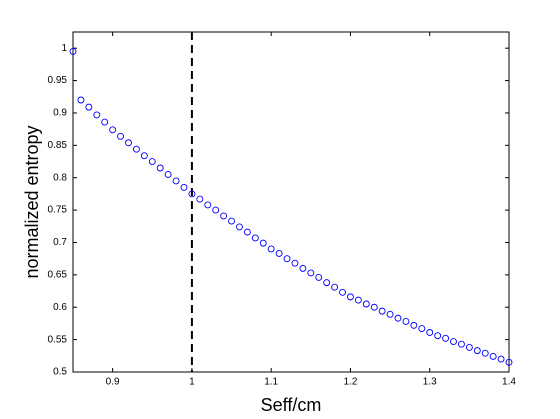 Image resolution: width=560 pixels, height=419 pixels. I want to click on y-axis-label: normalized entropy, so click(32, 201).